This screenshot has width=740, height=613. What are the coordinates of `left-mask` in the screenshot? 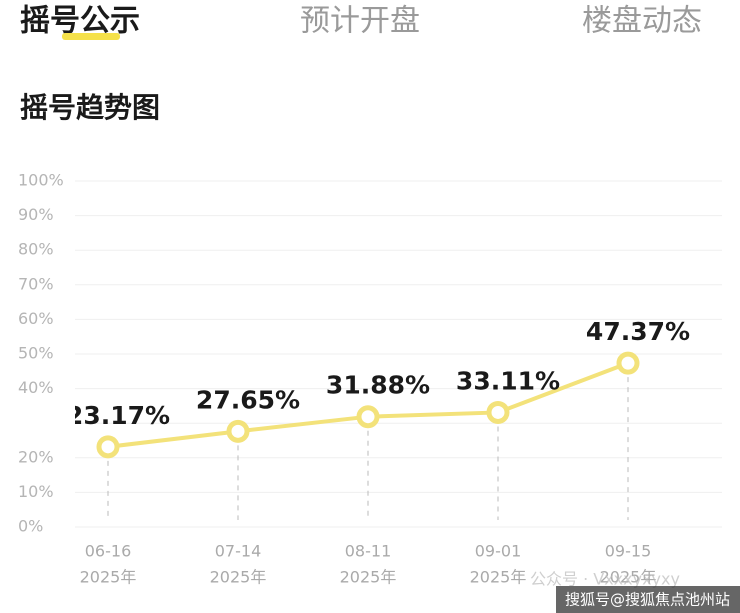 It's located at (37, 422).